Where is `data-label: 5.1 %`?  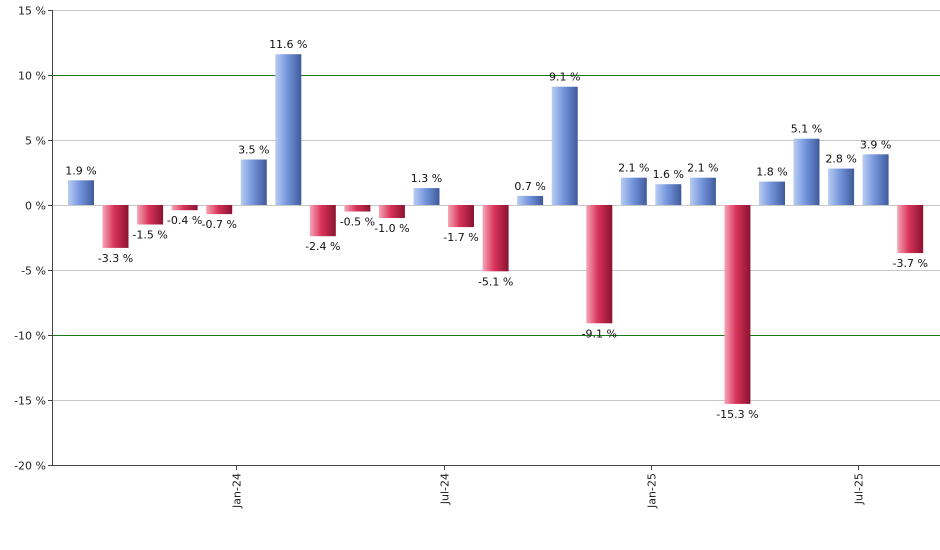 data-label: 5.1 % is located at coordinates (806, 129).